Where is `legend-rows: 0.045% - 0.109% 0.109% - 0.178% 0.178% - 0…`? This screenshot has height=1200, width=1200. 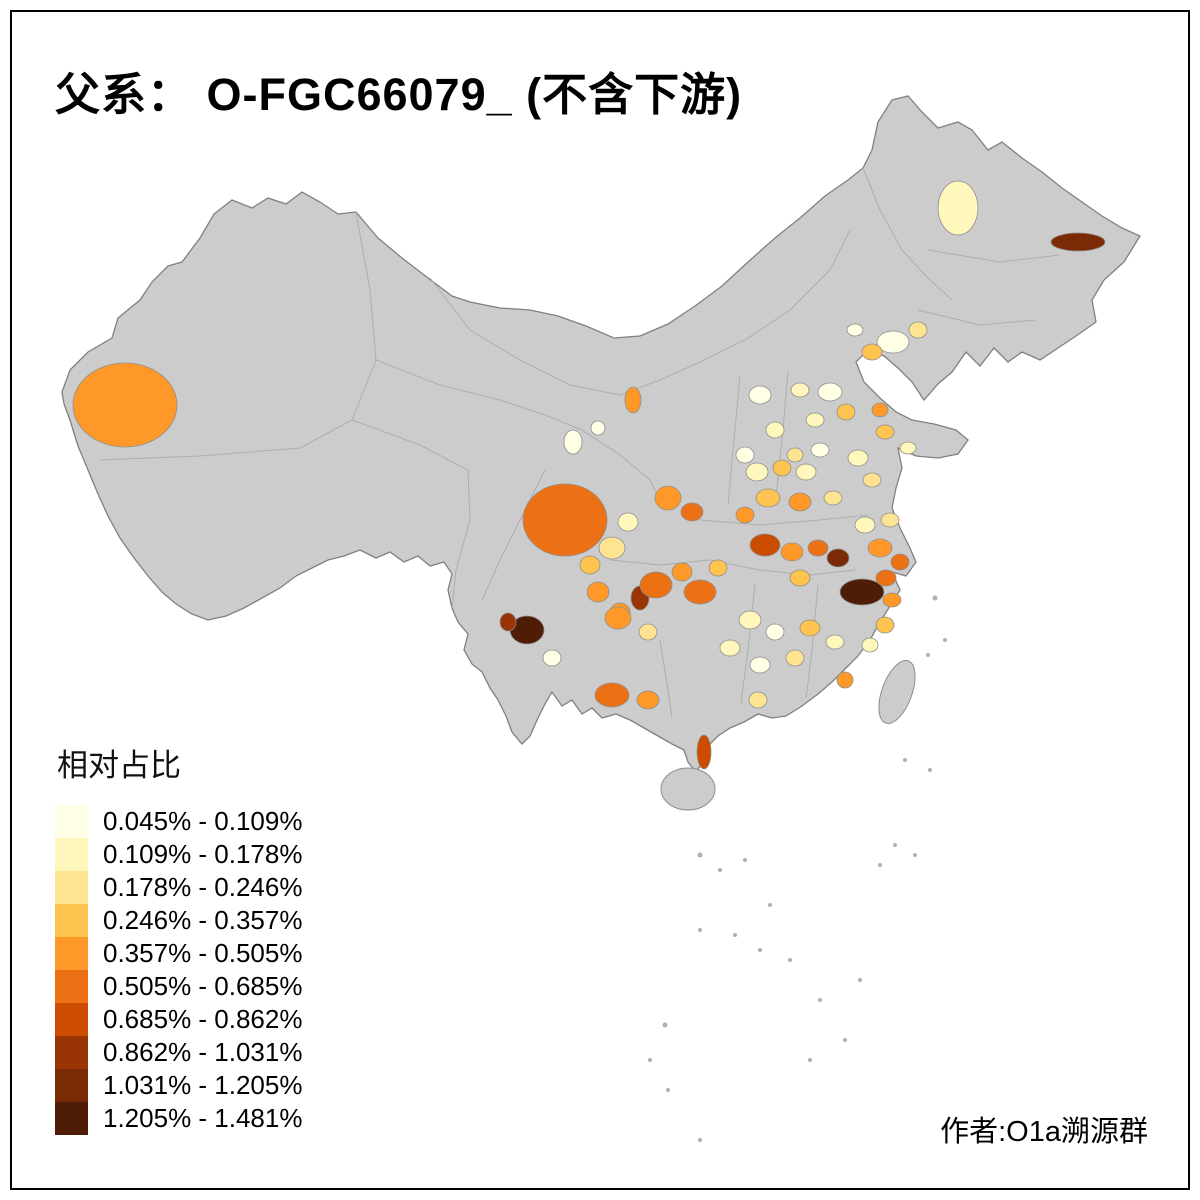
legend-rows: 0.045% - 0.109% 0.109% - 0.178% 0.178% - 0… is located at coordinates (178, 970).